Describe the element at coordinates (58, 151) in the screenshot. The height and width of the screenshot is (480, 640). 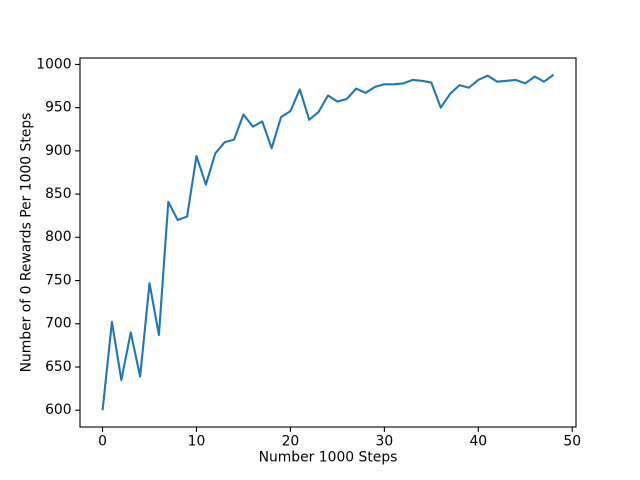
I see `y-tick-label: 900` at that location.